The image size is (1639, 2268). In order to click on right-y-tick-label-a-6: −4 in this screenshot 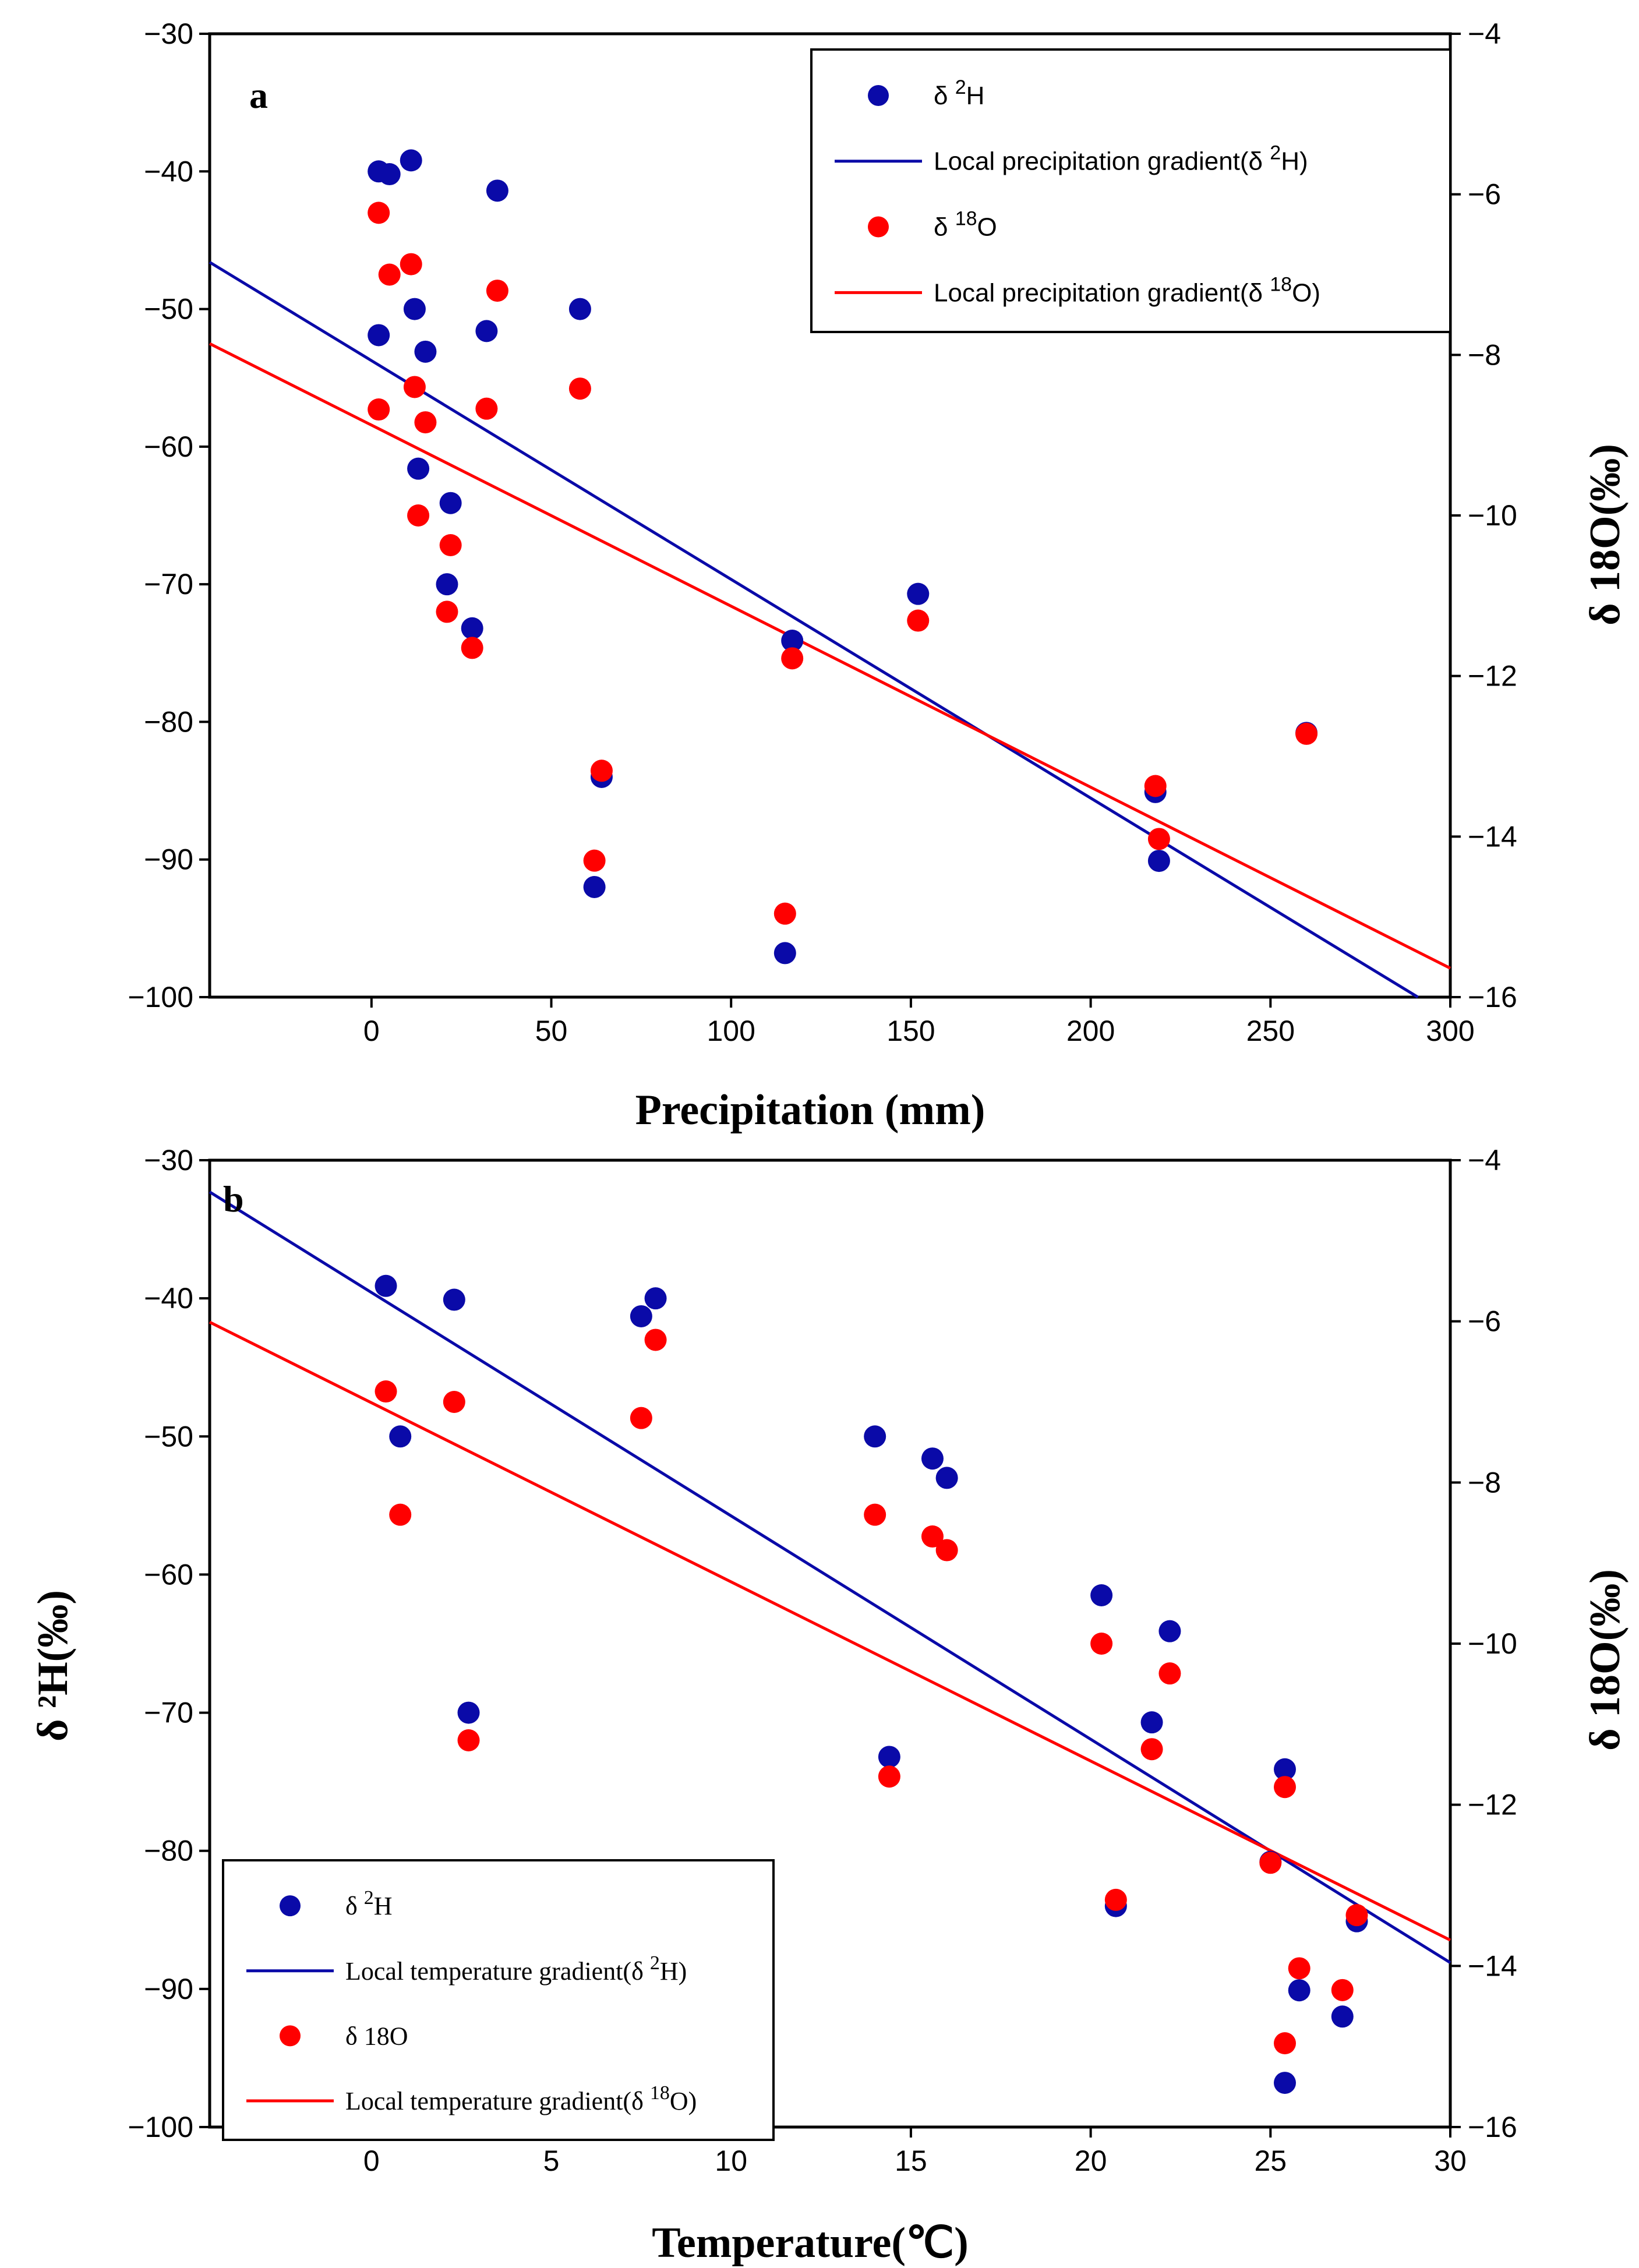, I will do `click(1484, 33)`.